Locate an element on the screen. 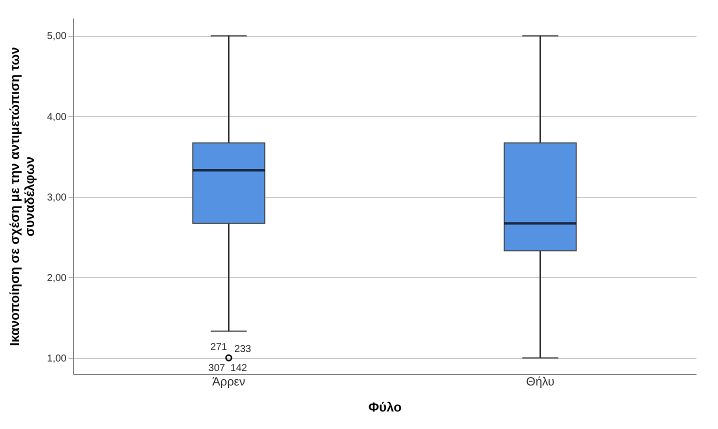 Image resolution: width=718 pixels, height=429 pixels. annotation: 307 is located at coordinates (217, 368).